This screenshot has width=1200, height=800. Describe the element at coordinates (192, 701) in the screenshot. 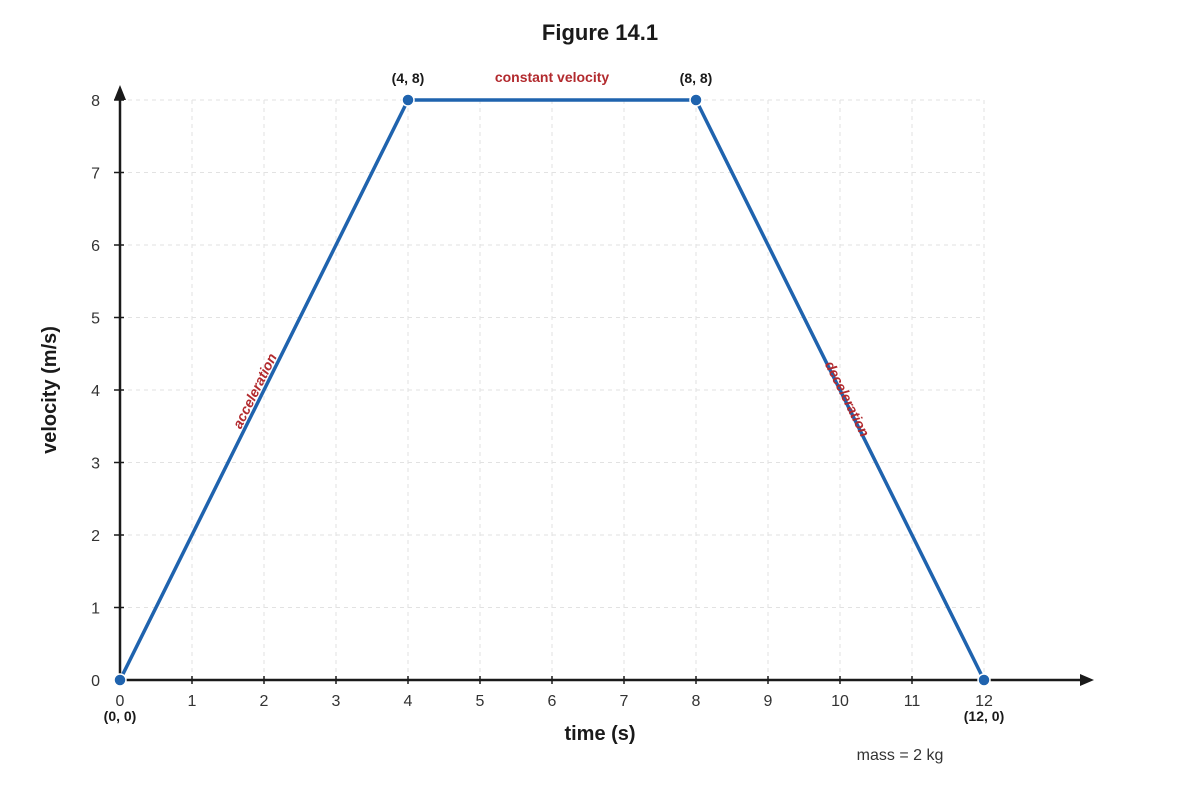

I see `x-tick-label: 1` at that location.